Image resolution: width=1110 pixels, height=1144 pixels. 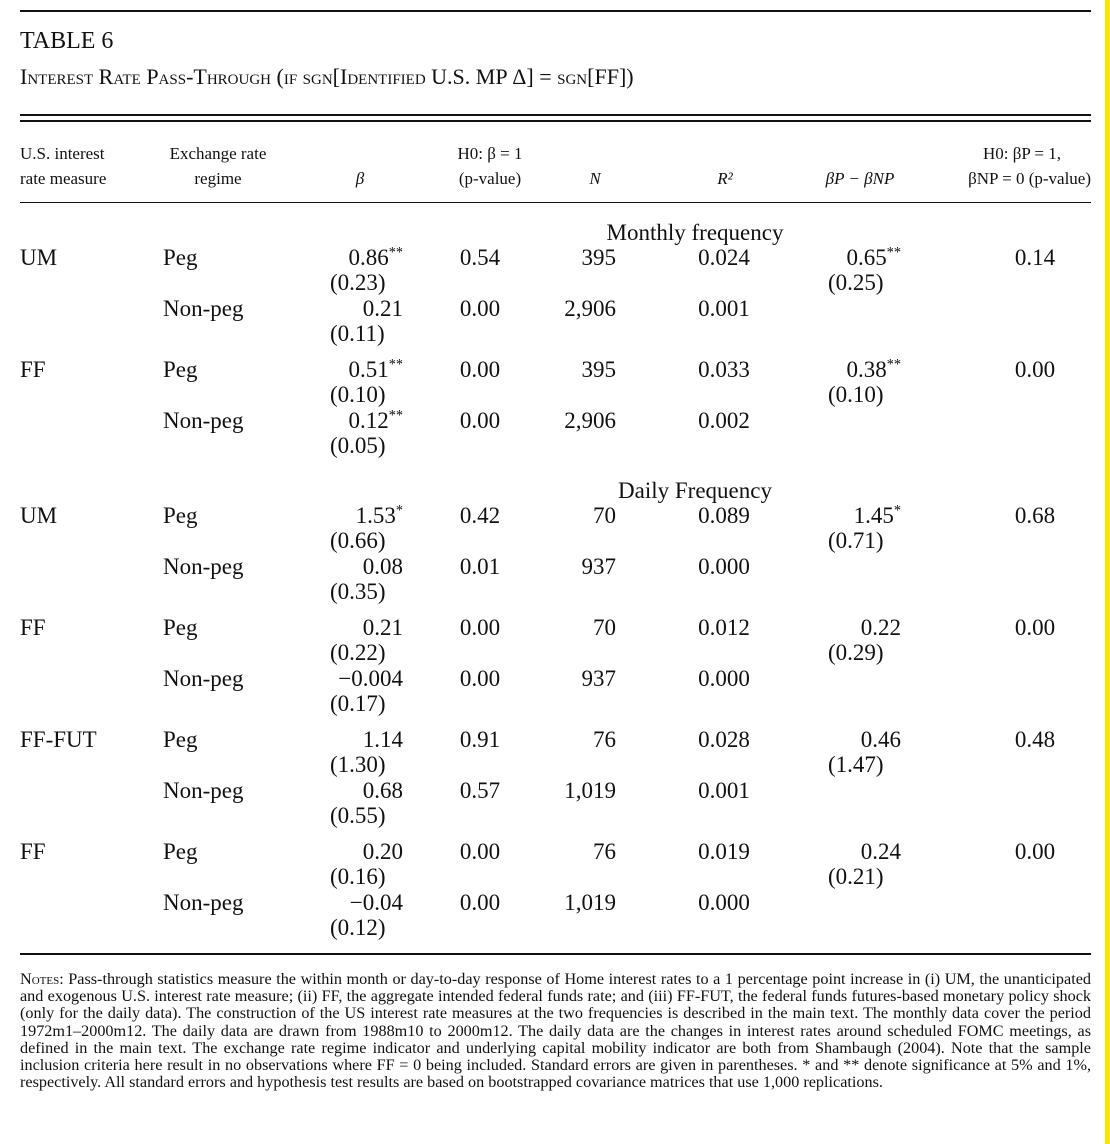 I want to click on r2-value: 0.028, so click(x=724, y=739).